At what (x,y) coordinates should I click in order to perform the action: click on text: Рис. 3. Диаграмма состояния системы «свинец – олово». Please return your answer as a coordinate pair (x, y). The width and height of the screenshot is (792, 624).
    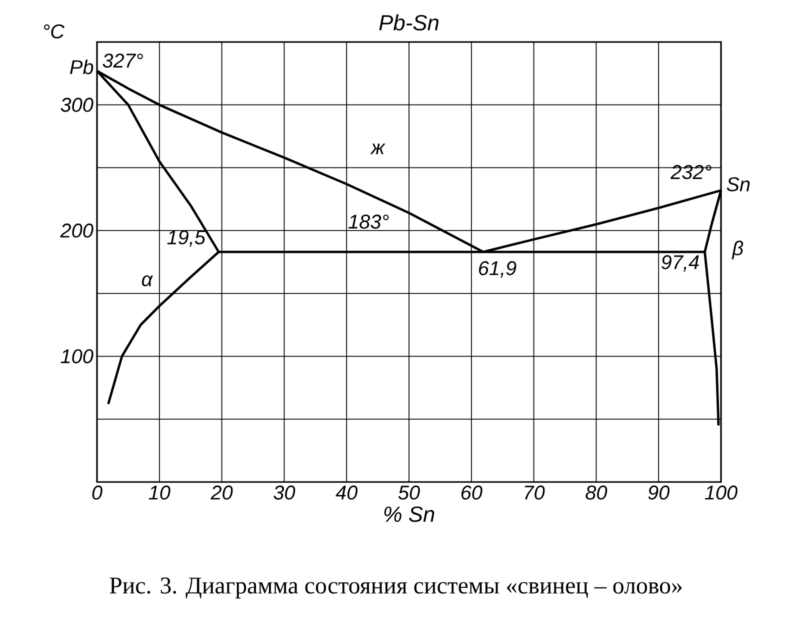
    Looking at the image, I should click on (396, 588).